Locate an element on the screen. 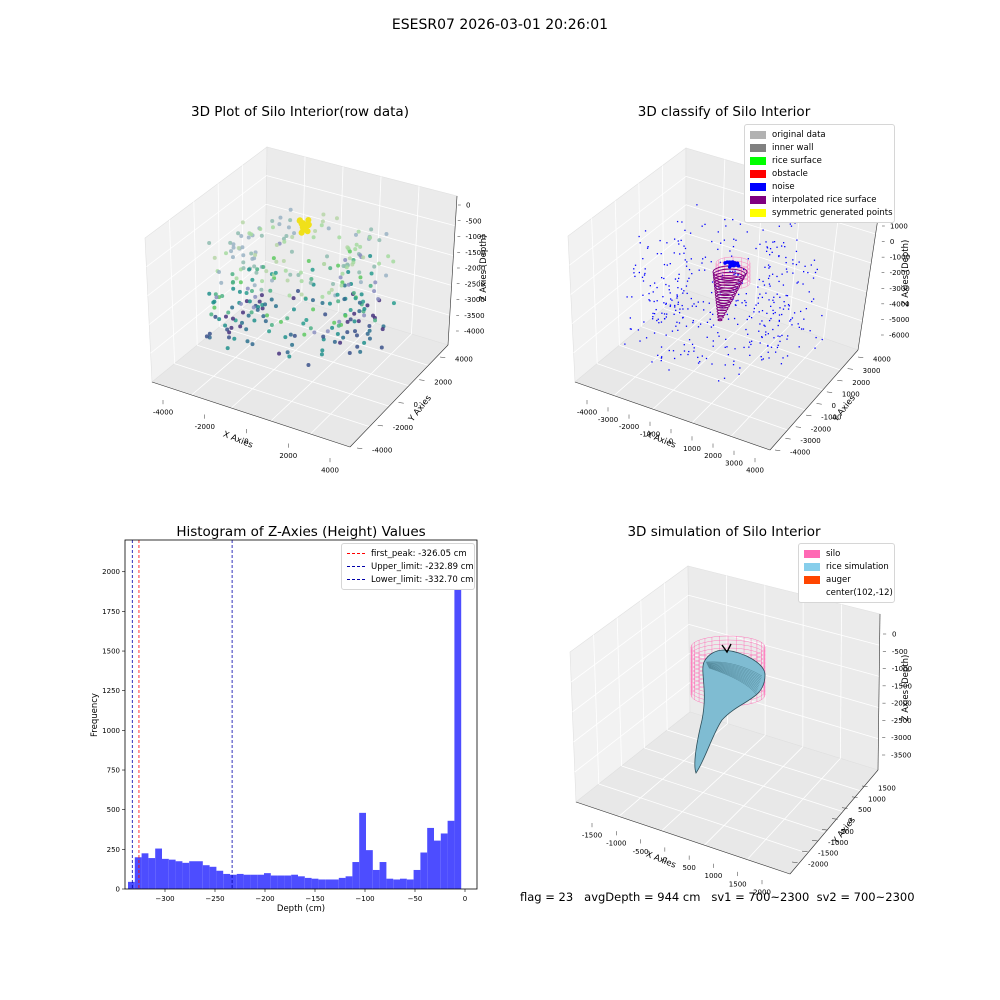 This screenshot has width=1000, height=1000. sv2-text: sv2 = 700~2300 is located at coordinates (865, 897).